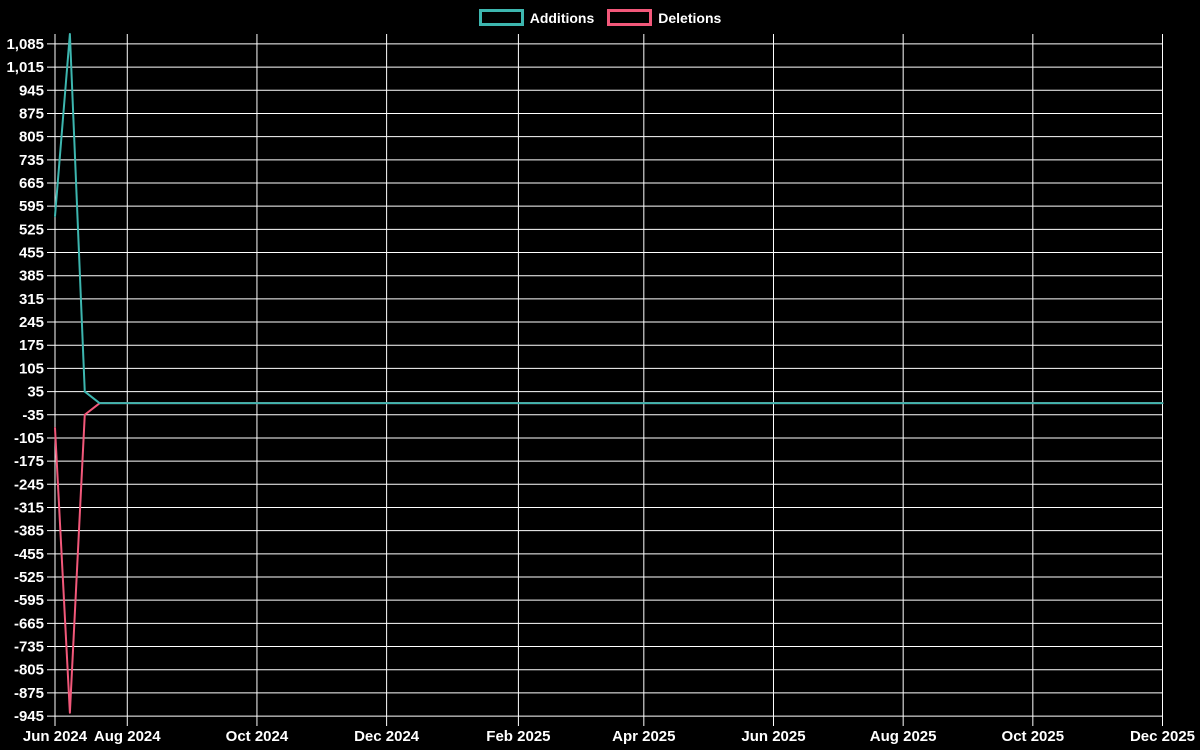 Image resolution: width=1200 pixels, height=750 pixels. What do you see at coordinates (31, 299) in the screenshot?
I see `y-tick-label: 315` at bounding box center [31, 299].